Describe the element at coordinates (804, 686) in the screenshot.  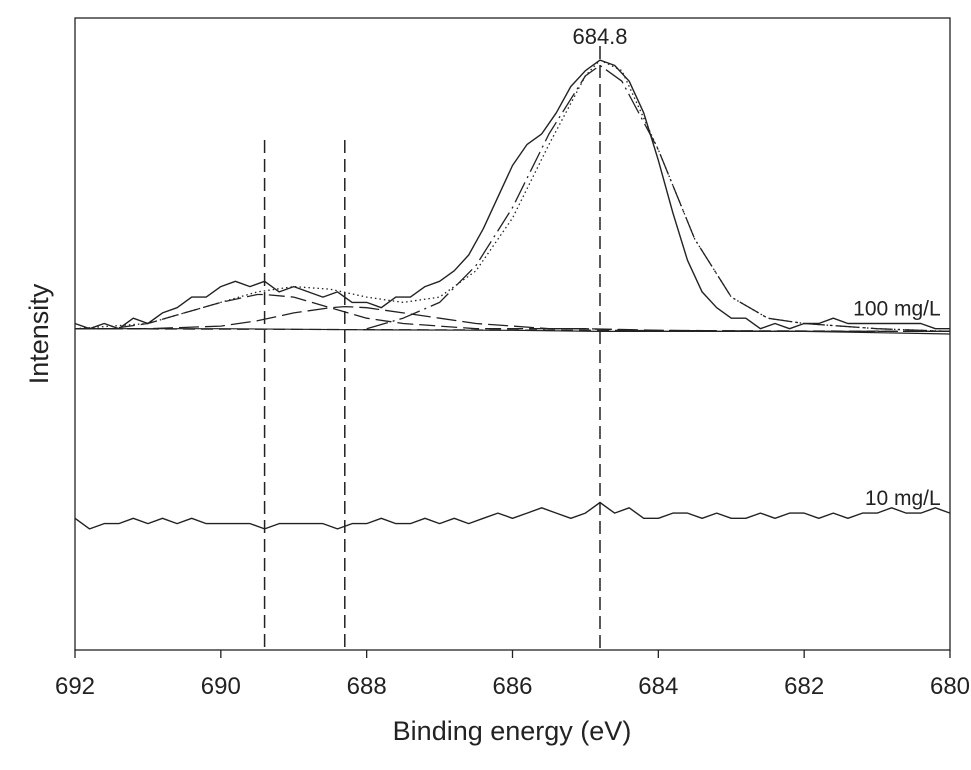
I see `x-tick-label-682: 682` at that location.